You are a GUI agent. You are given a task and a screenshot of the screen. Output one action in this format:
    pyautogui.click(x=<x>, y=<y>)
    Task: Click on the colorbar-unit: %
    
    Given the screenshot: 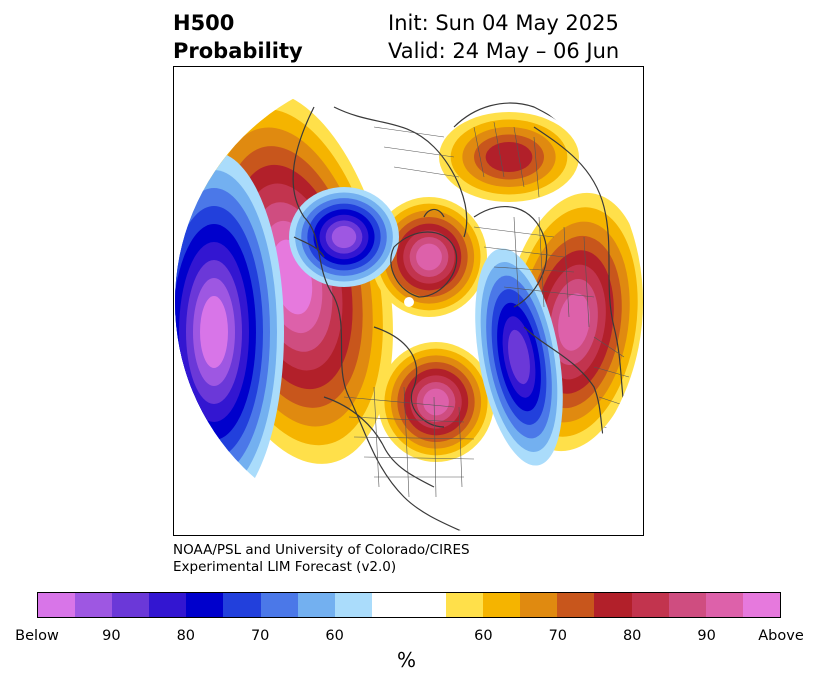 What is the action you would take?
    pyautogui.click(x=407, y=660)
    